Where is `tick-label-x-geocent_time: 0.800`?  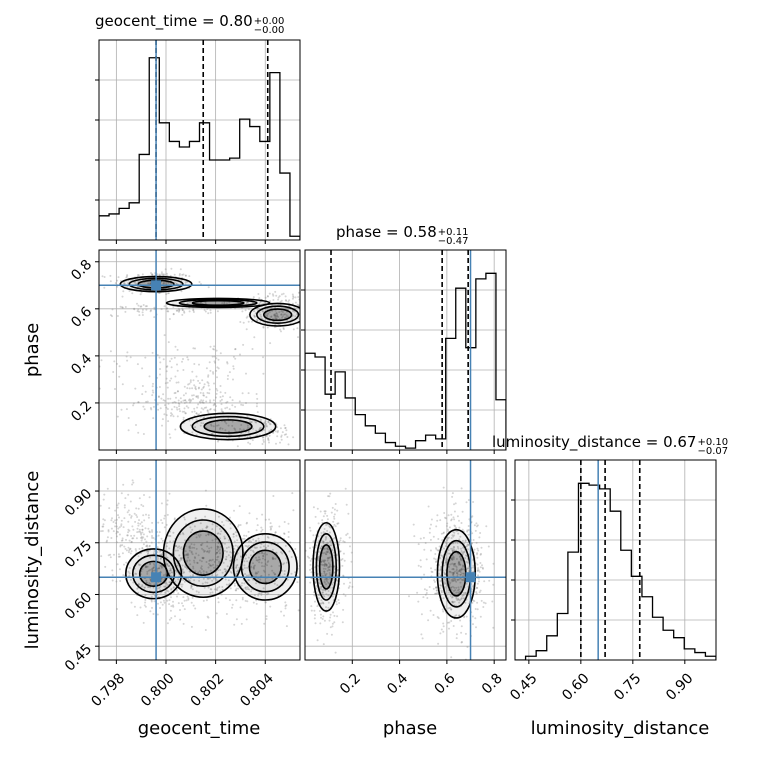 tick-label-x-geocent_time: 0.800 is located at coordinates (158, 690).